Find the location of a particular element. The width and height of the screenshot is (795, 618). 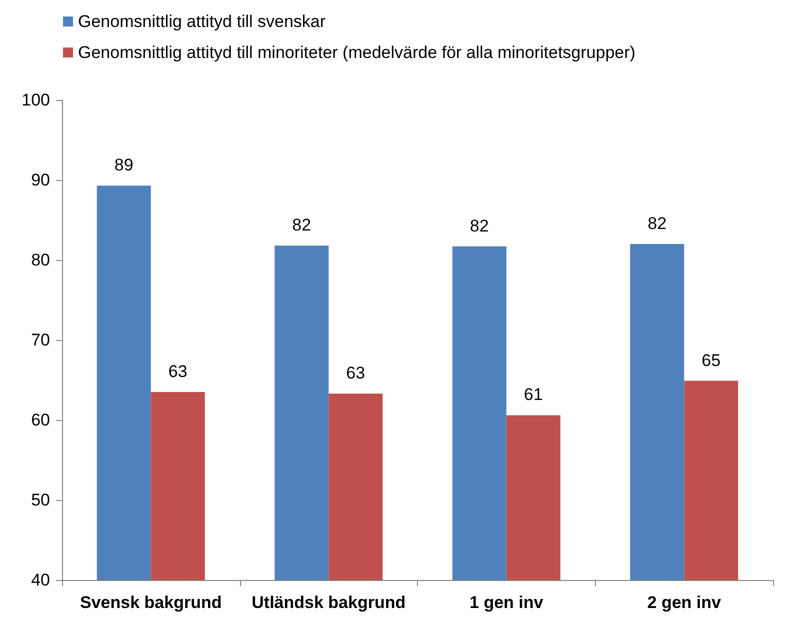

y-tick-label: 40 is located at coordinates (40, 580).